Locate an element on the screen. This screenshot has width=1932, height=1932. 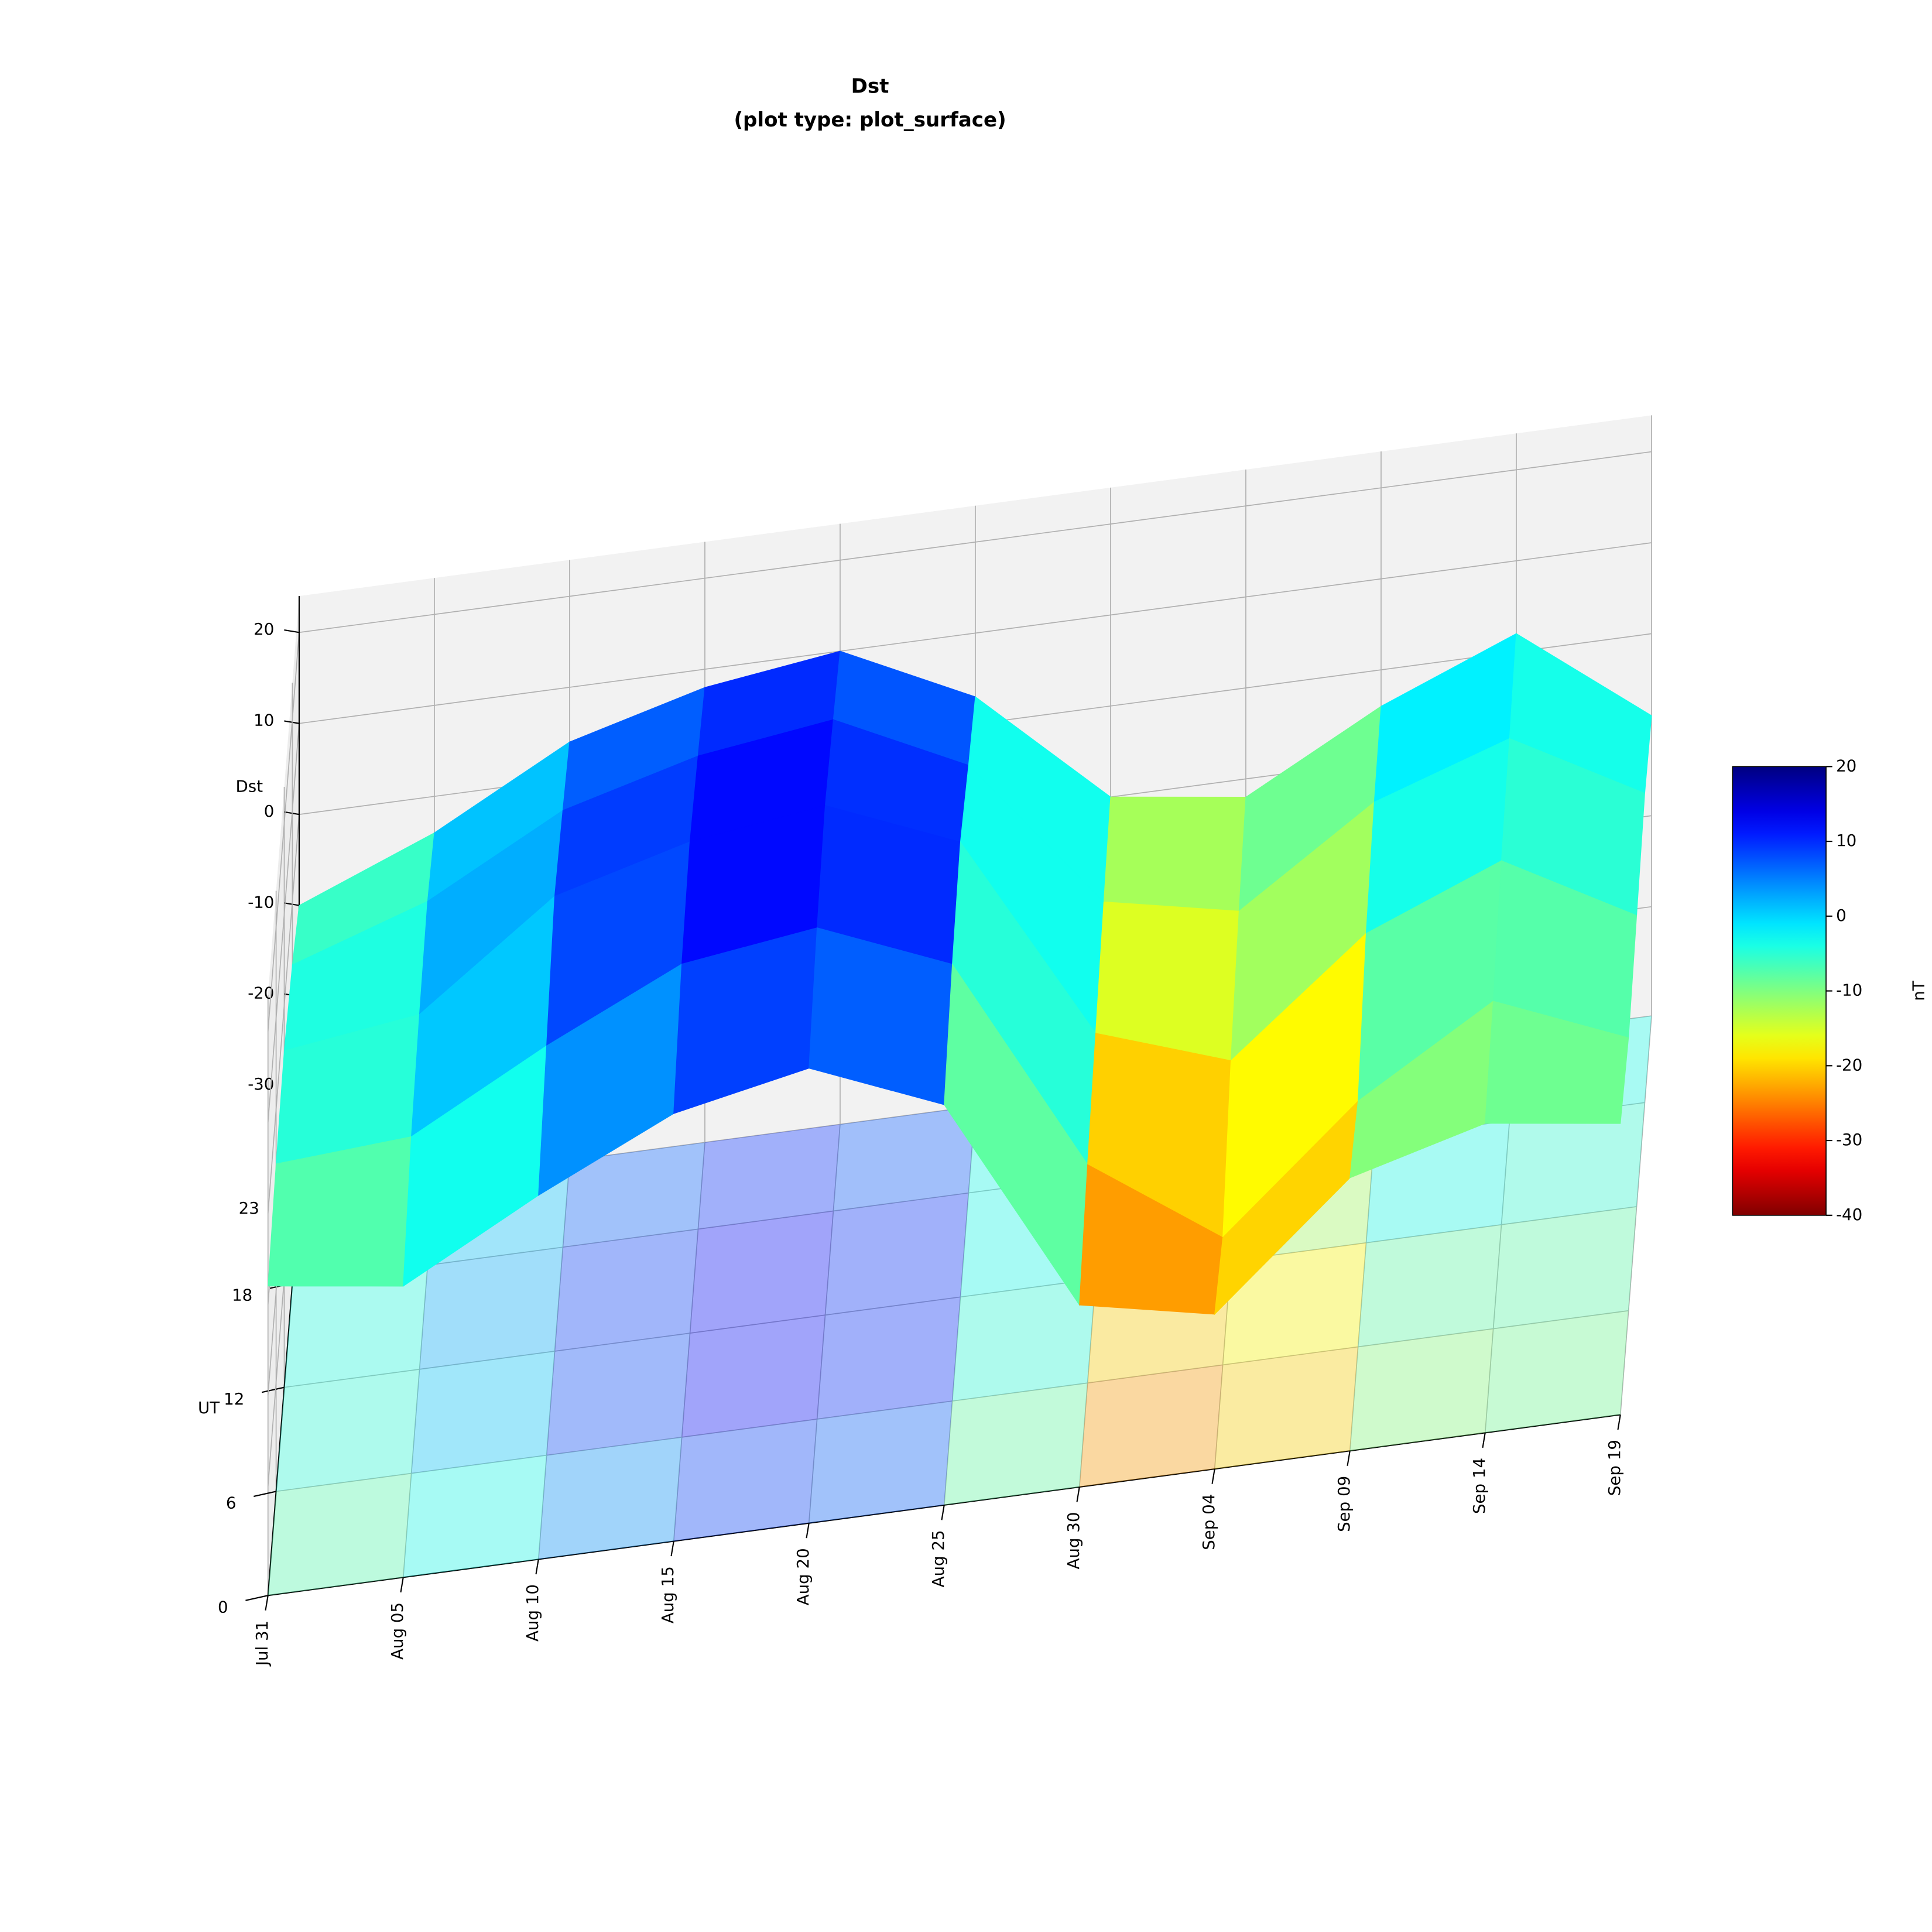
z-axis-label: Dst is located at coordinates (249, 786).